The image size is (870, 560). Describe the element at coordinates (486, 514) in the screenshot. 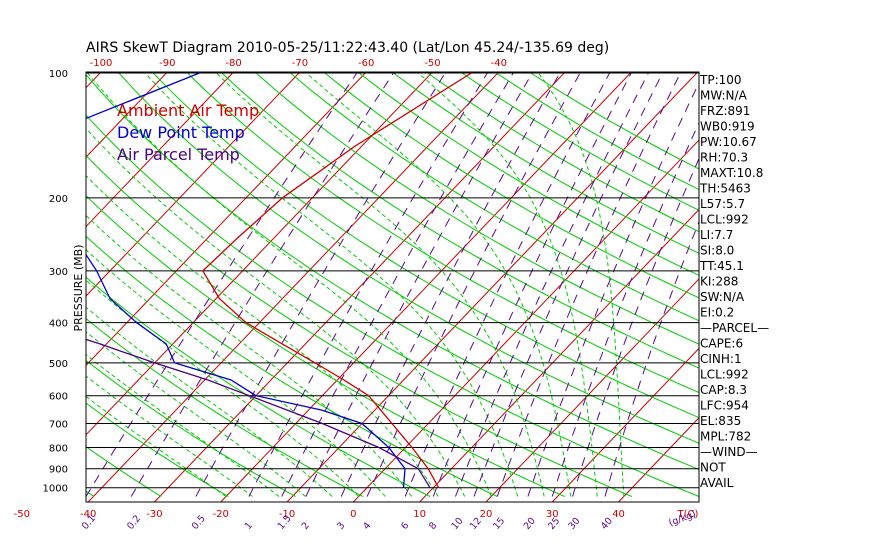

I see `bottom-temp-tick-label: 20` at that location.